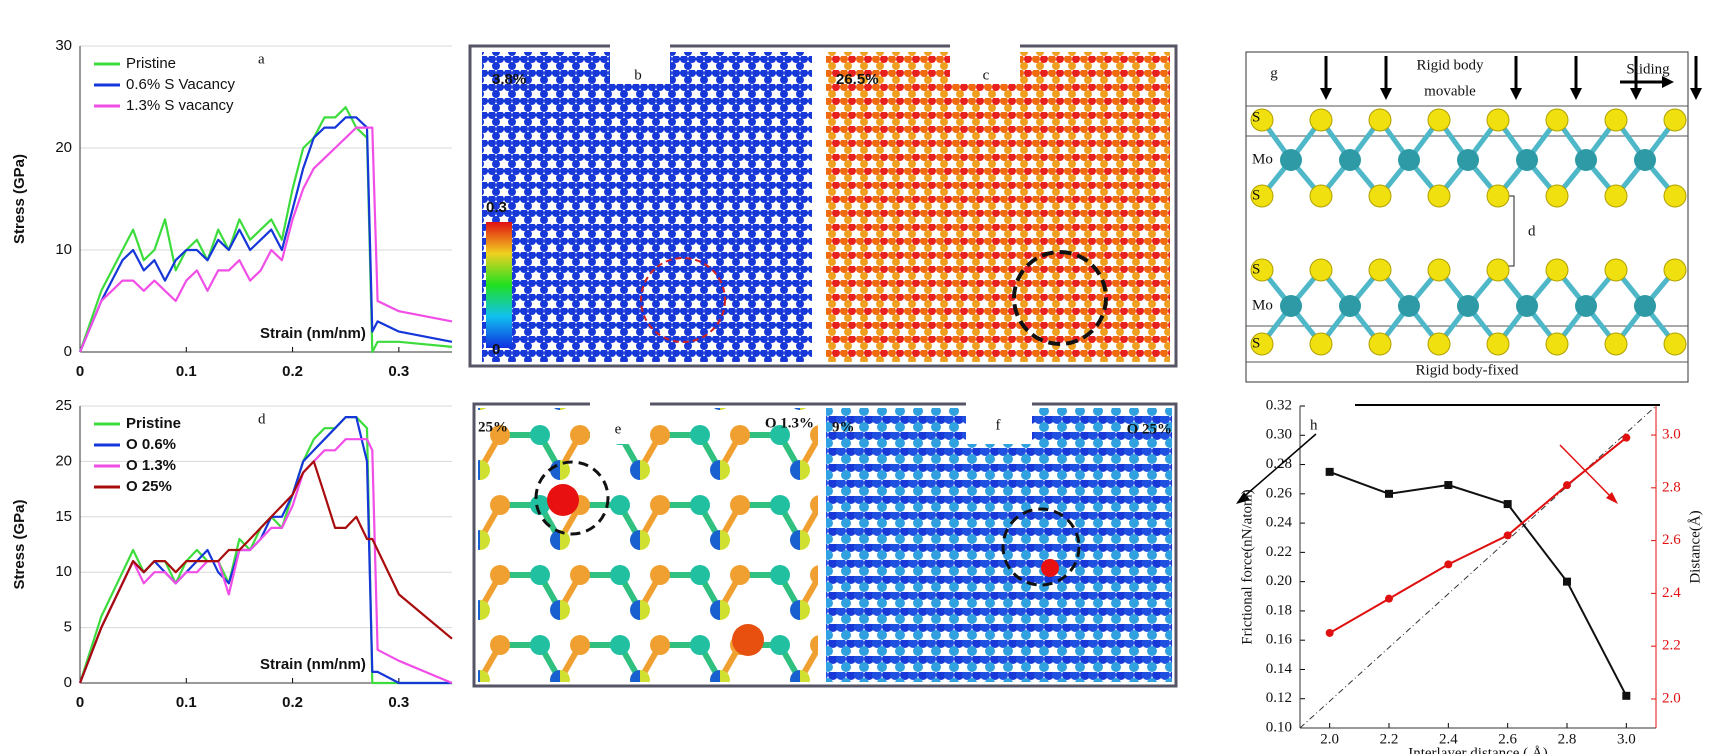  What do you see at coordinates (1329, 739) in the screenshot?
I see `x-tick-label: 2.0` at bounding box center [1329, 739].